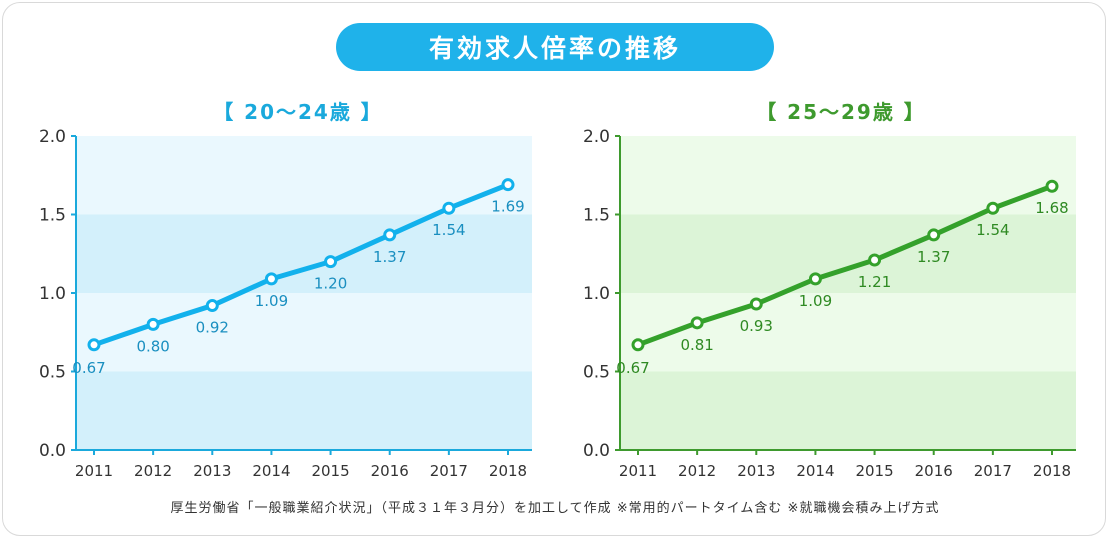 Image resolution: width=1110 pixels, height=540 pixels. I want to click on data-label: 0.93, so click(756, 326).